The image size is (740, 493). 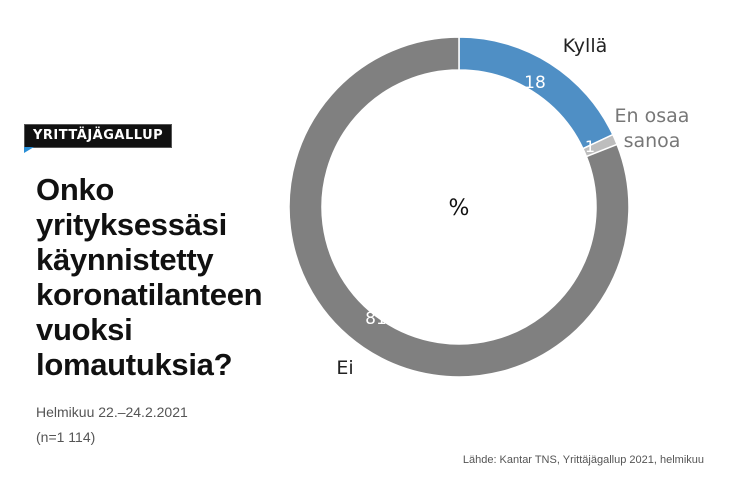 I want to click on title-line: lomautuksia?, so click(x=134, y=364).